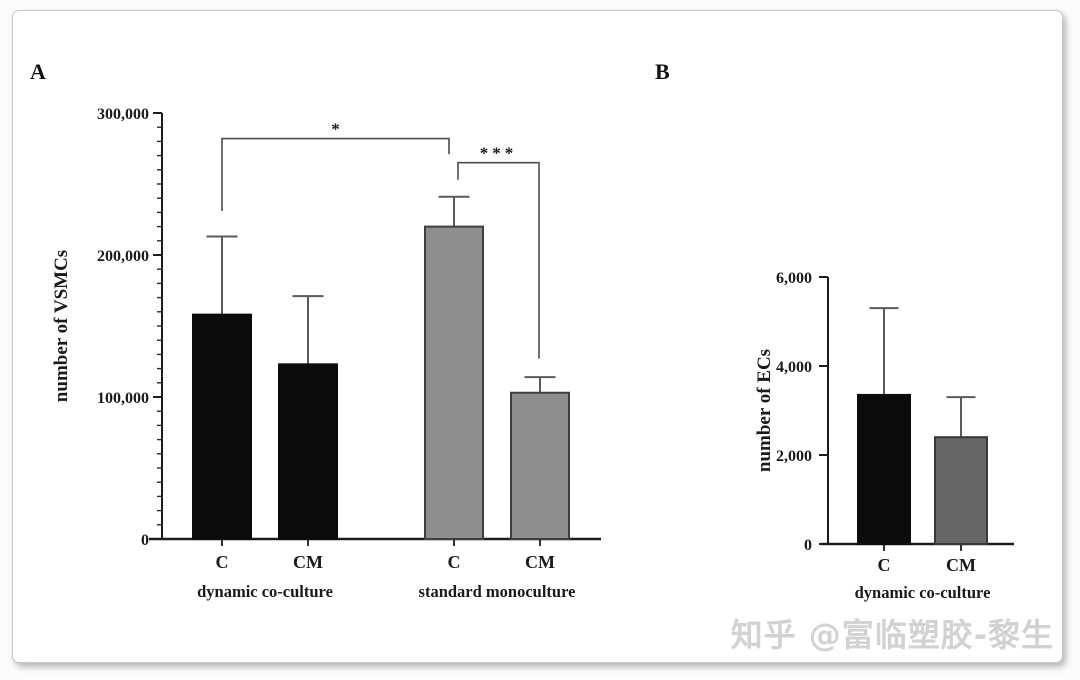  What do you see at coordinates (38, 71) in the screenshot?
I see `panel-letter-A: A` at bounding box center [38, 71].